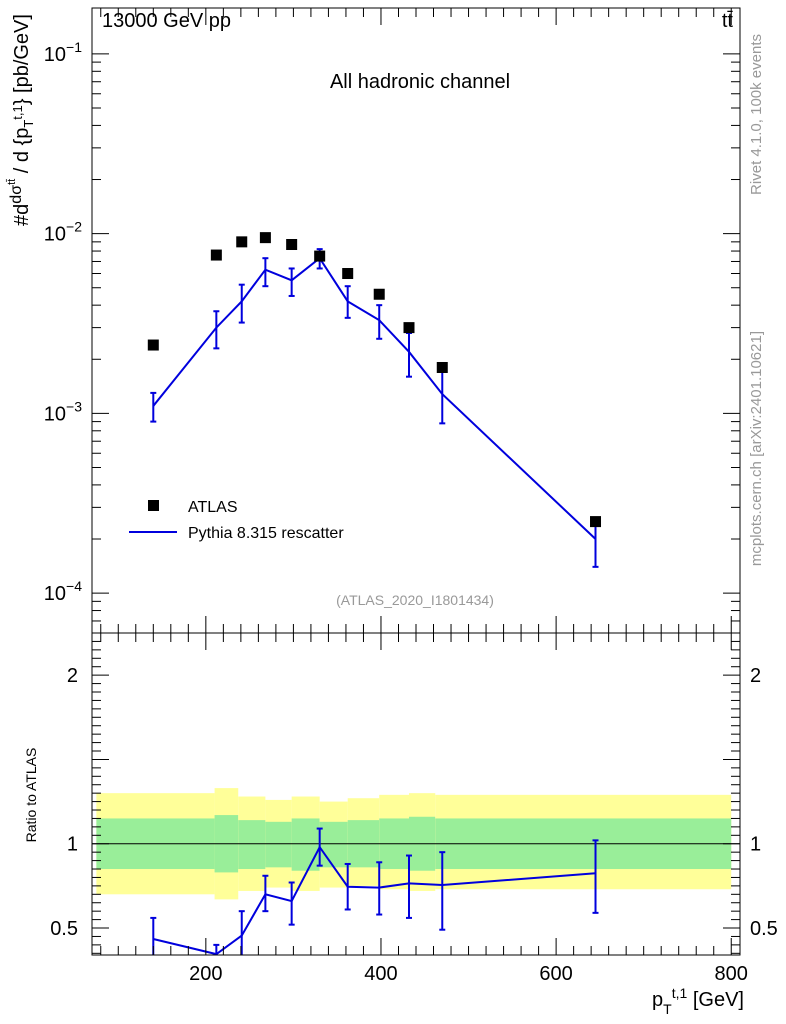  Describe the element at coordinates (63, 591) in the screenshot. I see `main-y-tick-label: 10⁻⁴` at that location.